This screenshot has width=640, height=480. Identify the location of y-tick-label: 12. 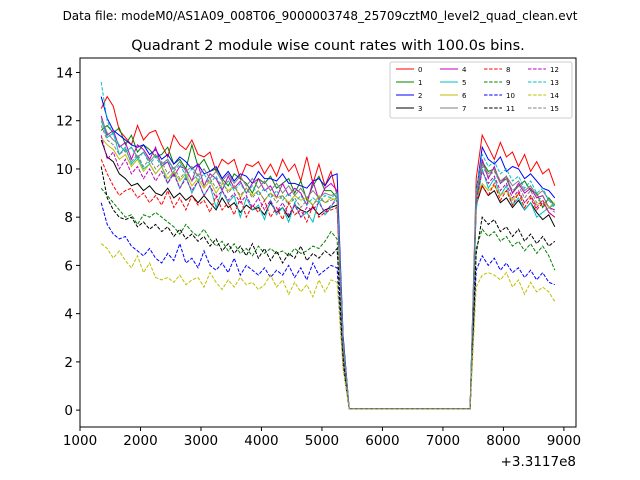
(64, 122).